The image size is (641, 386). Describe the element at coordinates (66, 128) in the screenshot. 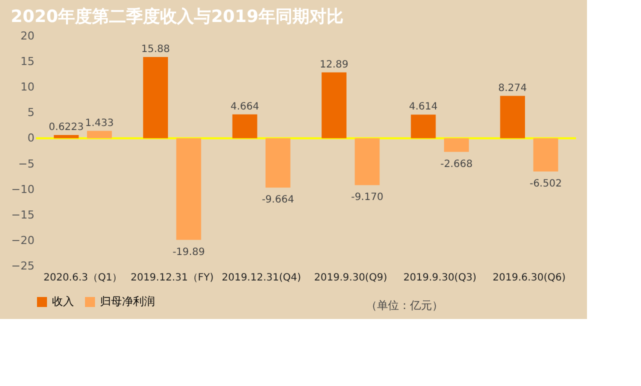

I see `text: 0.6223` at that location.